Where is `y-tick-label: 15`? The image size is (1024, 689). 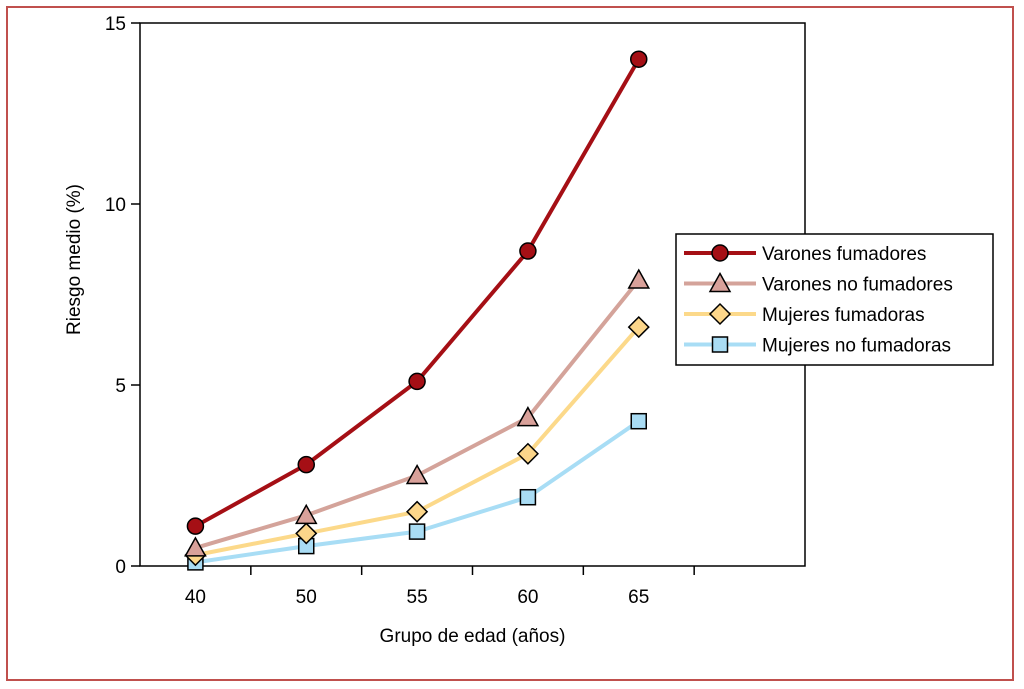
y-tick-label: 15 is located at coordinates (115, 24).